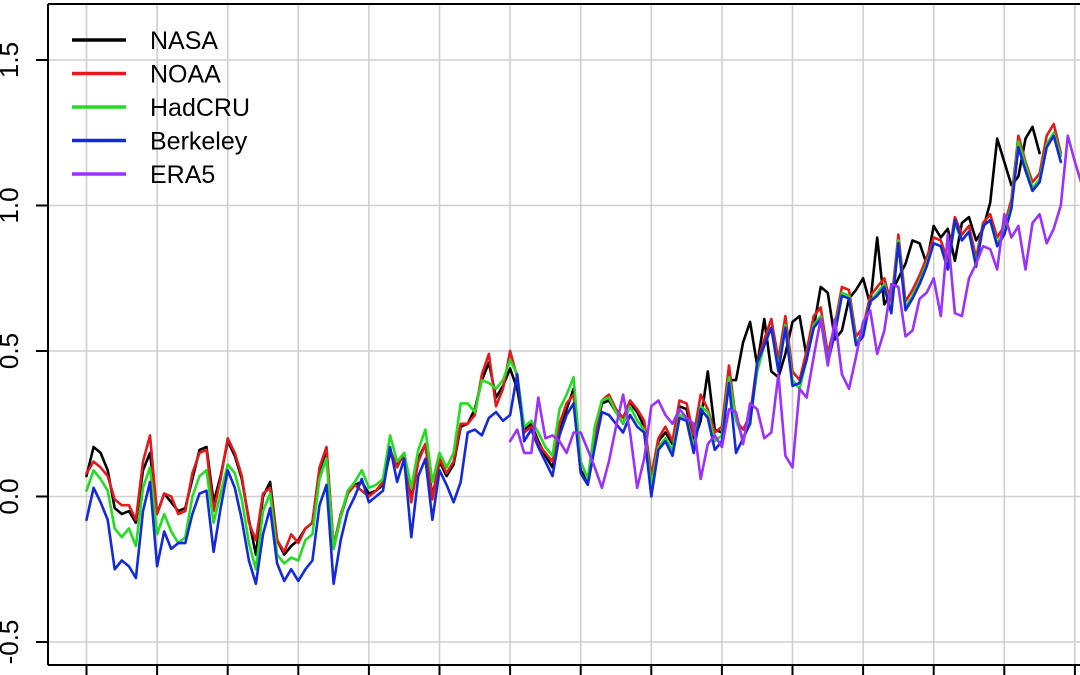 The height and width of the screenshot is (675, 1080). What do you see at coordinates (185, 75) in the screenshot?
I see `legend-label-noaa: NOAA` at bounding box center [185, 75].